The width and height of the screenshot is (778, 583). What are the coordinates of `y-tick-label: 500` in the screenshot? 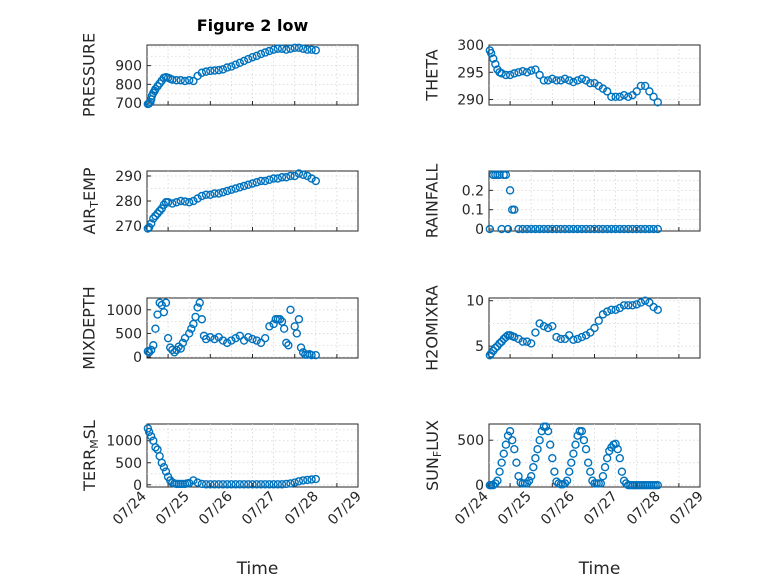 It's located at (470, 441).